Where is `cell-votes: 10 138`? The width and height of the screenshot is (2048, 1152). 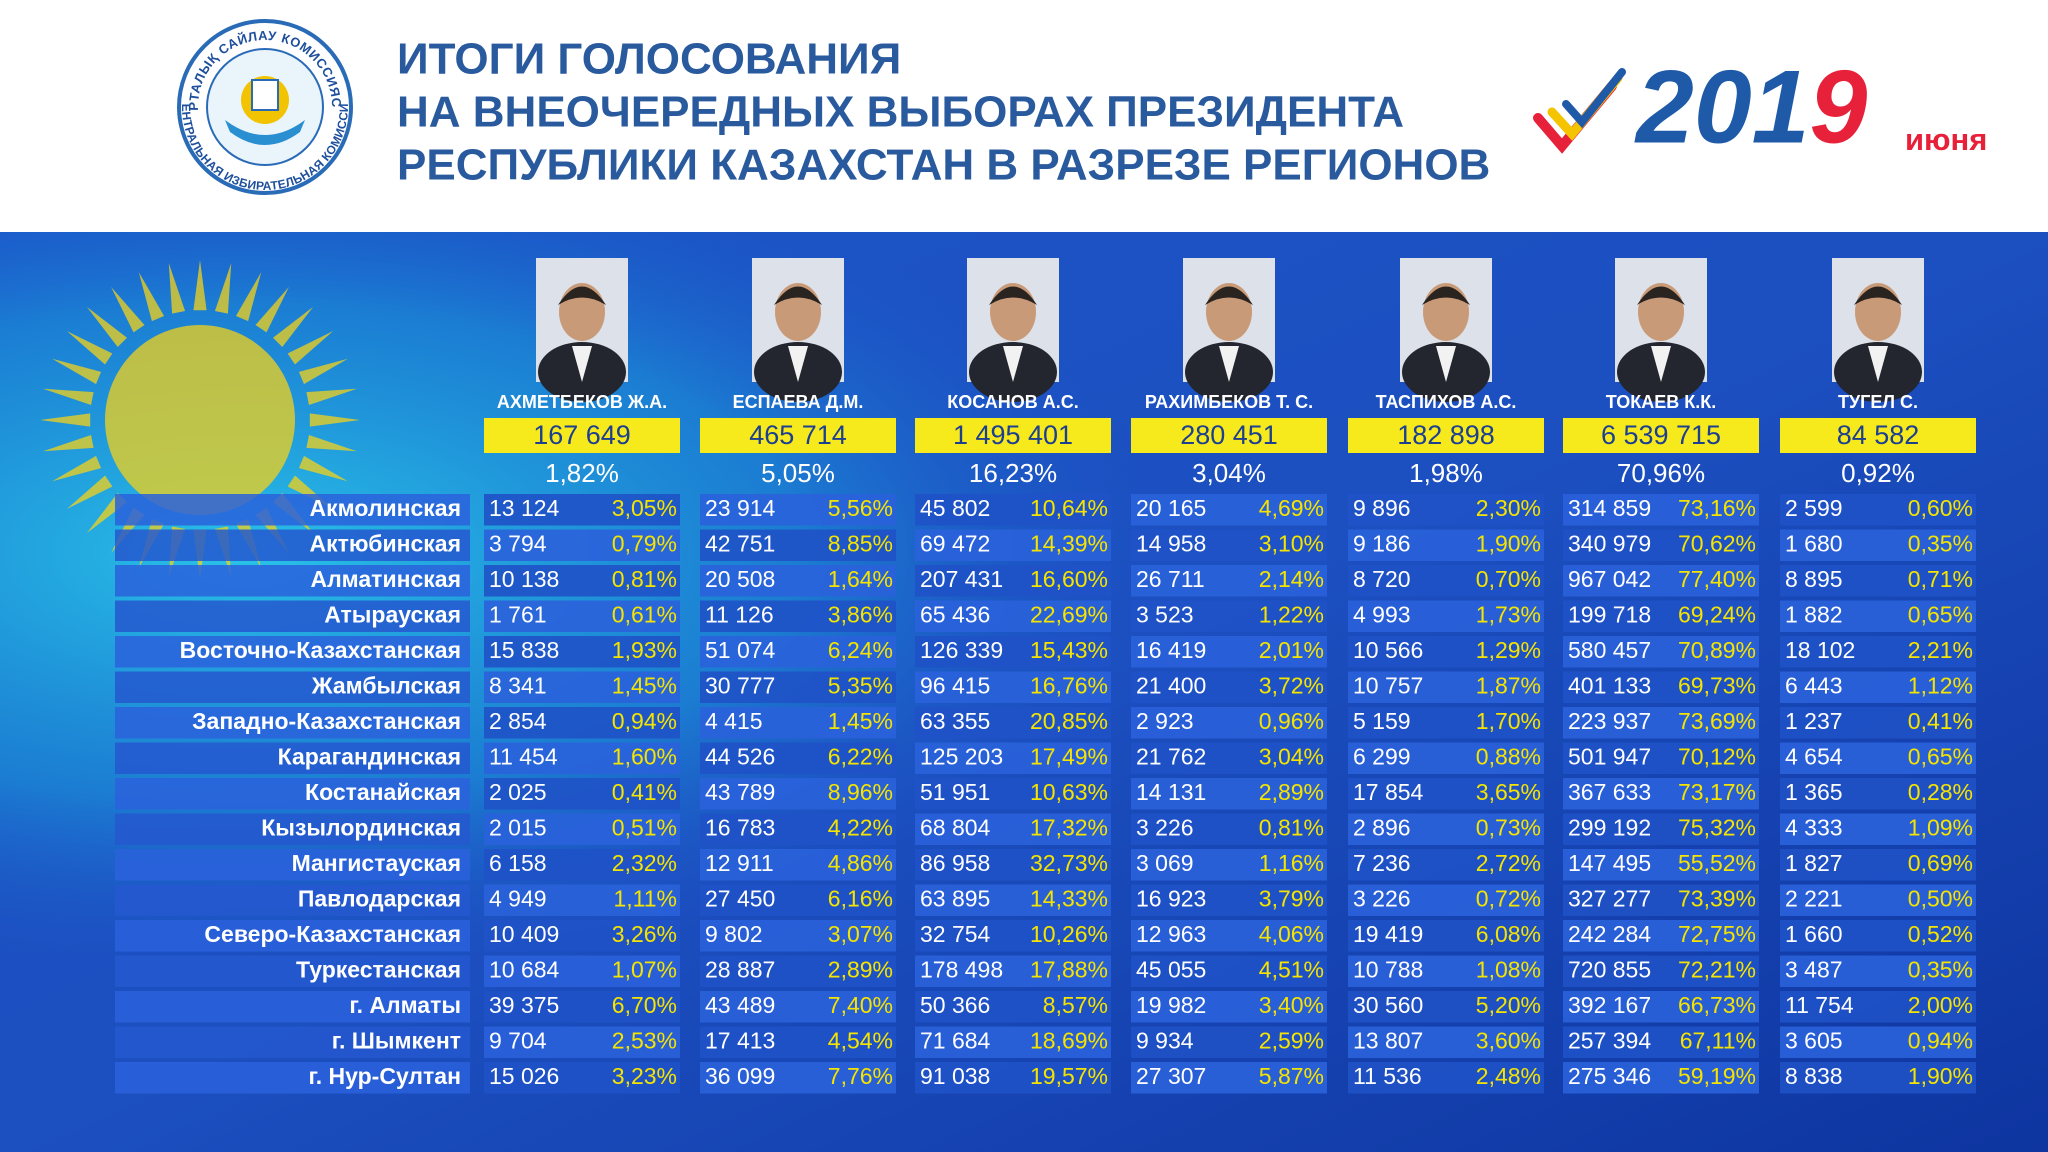
cell-votes: 10 138 is located at coordinates (524, 579).